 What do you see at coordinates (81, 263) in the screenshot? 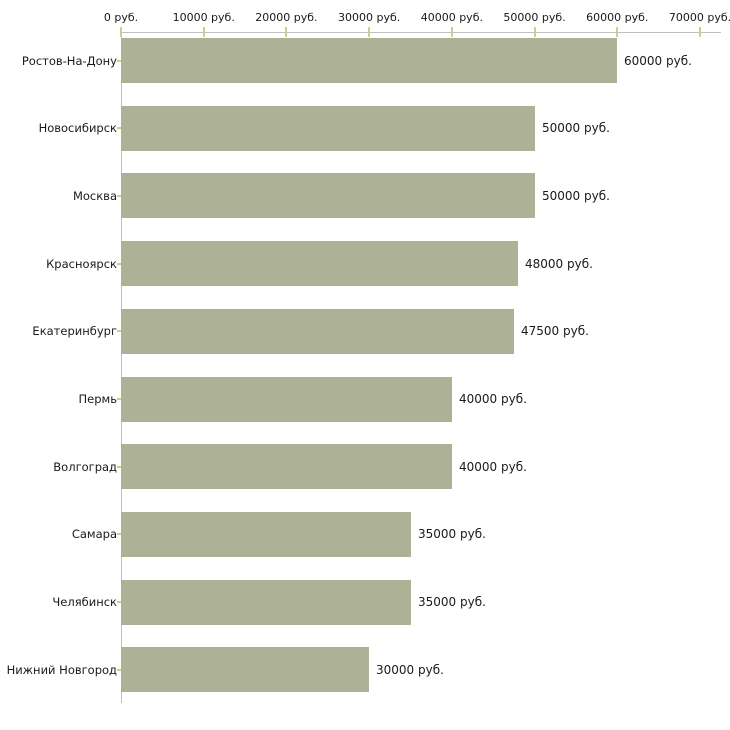
I see `category-label: Красноярск` at bounding box center [81, 263].